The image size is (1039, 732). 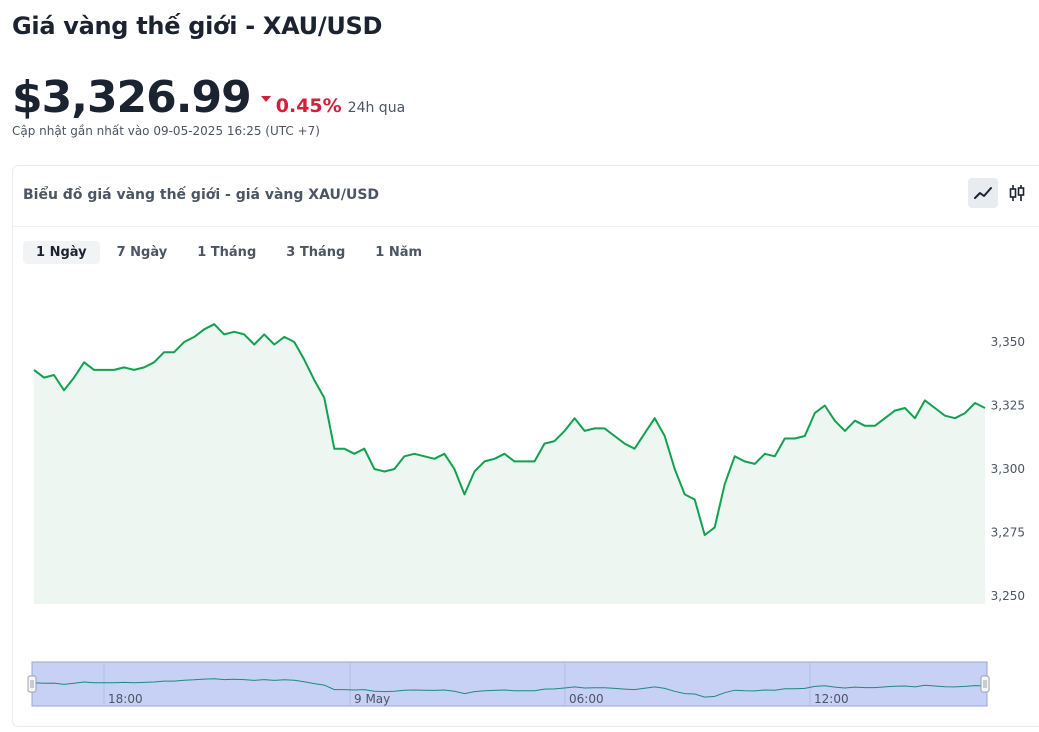 What do you see at coordinates (526, 226) in the screenshot?
I see `card-divider` at bounding box center [526, 226].